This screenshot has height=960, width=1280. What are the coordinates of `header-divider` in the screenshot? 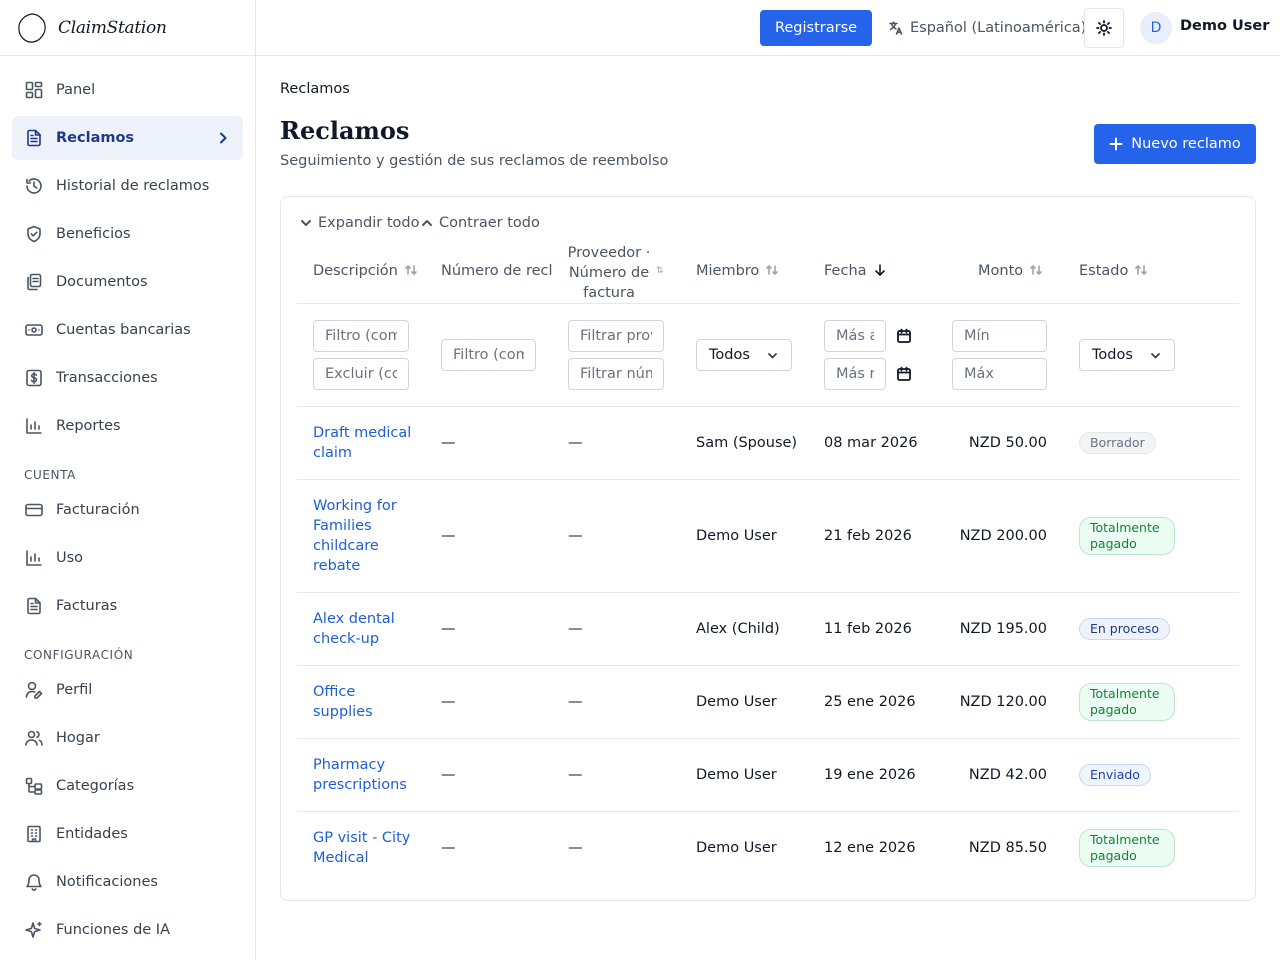 It's located at (768, 303).